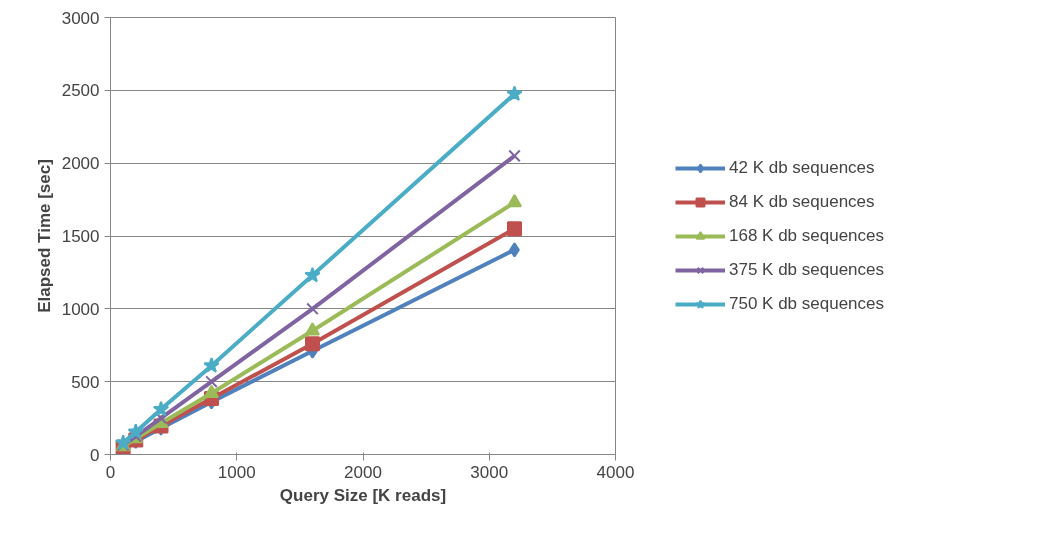 Image resolution: width=1042 pixels, height=559 pixels. Describe the element at coordinates (95, 455) in the screenshot. I see `y-tick-label: 0` at that location.